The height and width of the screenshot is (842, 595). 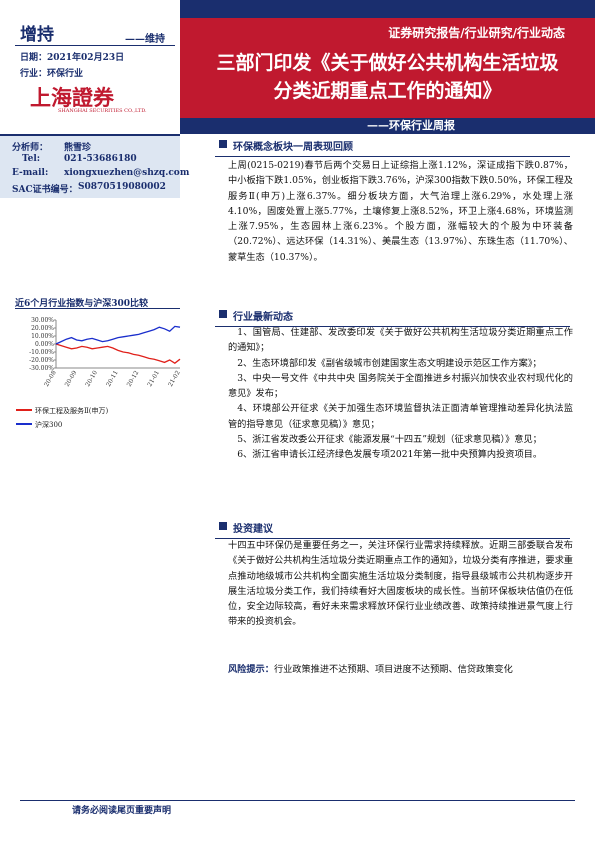 What do you see at coordinates (411, 125) in the screenshot?
I see `subtitle: ——环保行业周报` at bounding box center [411, 125].